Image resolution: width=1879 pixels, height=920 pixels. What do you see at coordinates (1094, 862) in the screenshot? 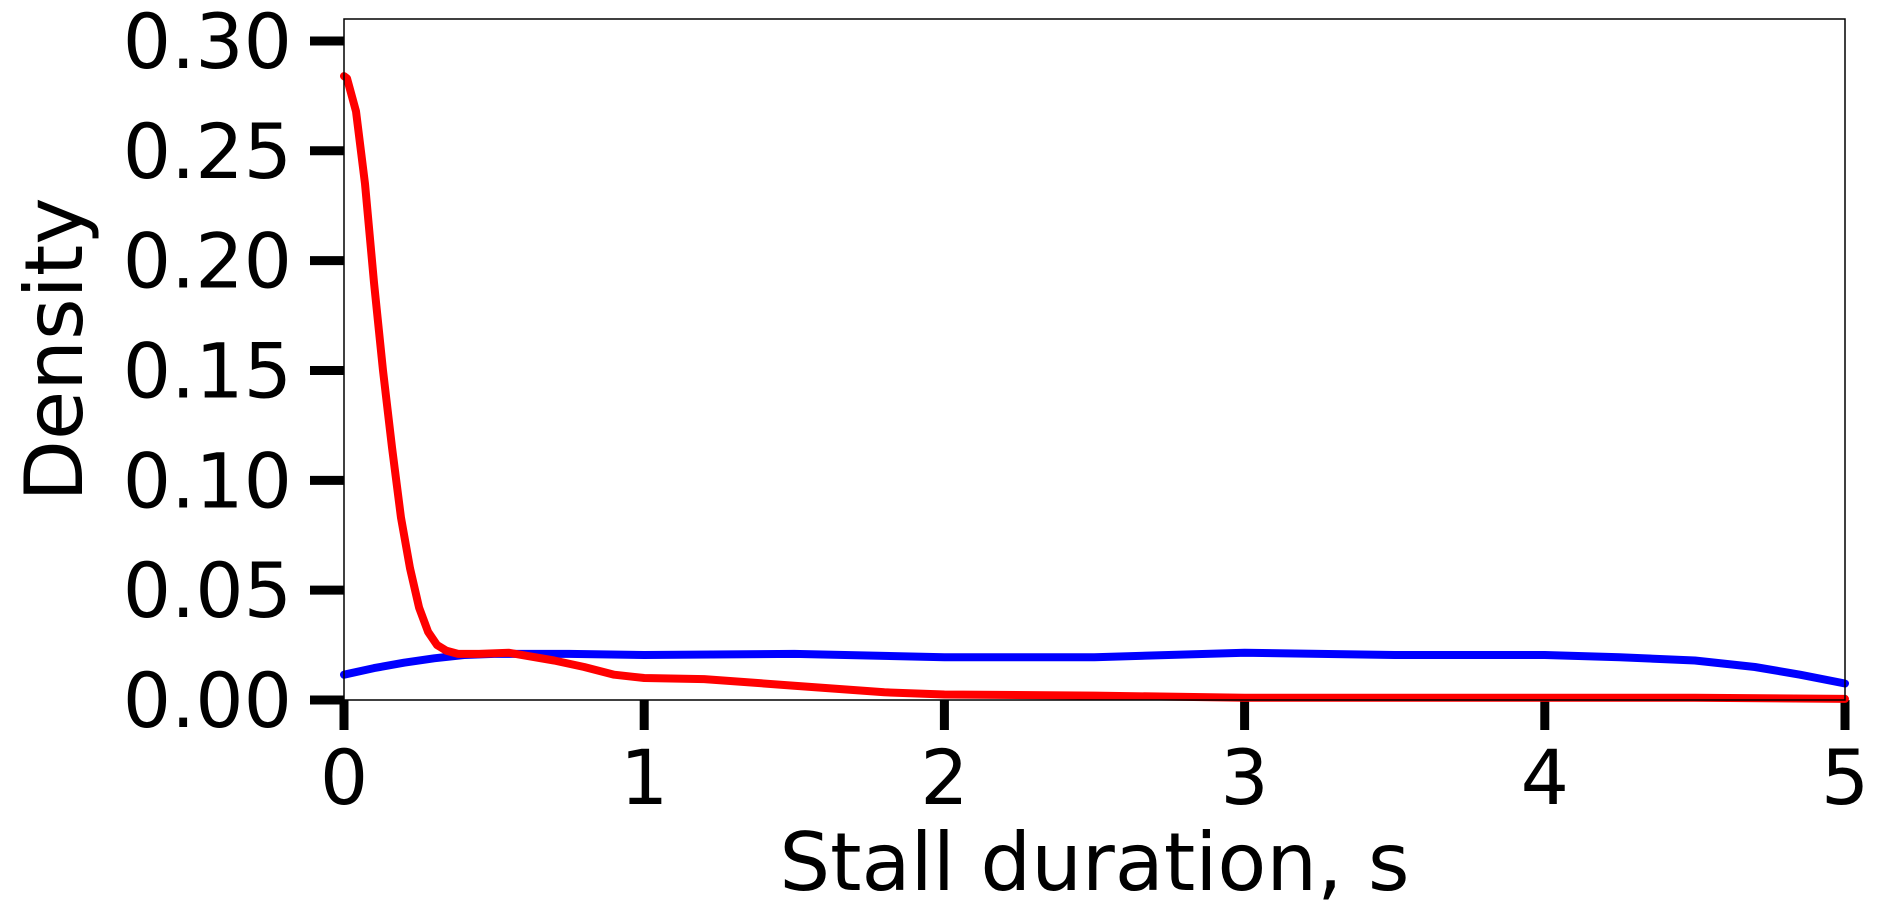
I see `x-axis-label: Stall duration, s` at bounding box center [1094, 862].